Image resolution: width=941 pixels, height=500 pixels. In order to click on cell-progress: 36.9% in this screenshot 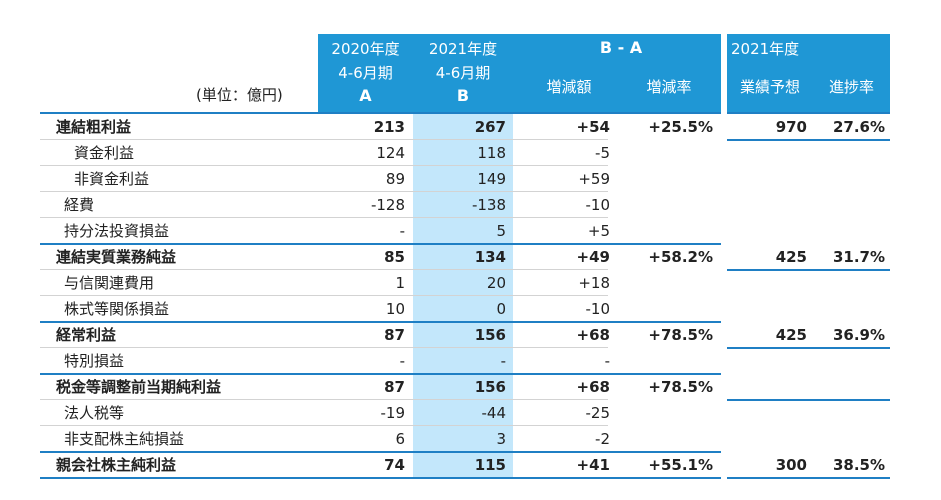, I will do `click(858, 335)`.